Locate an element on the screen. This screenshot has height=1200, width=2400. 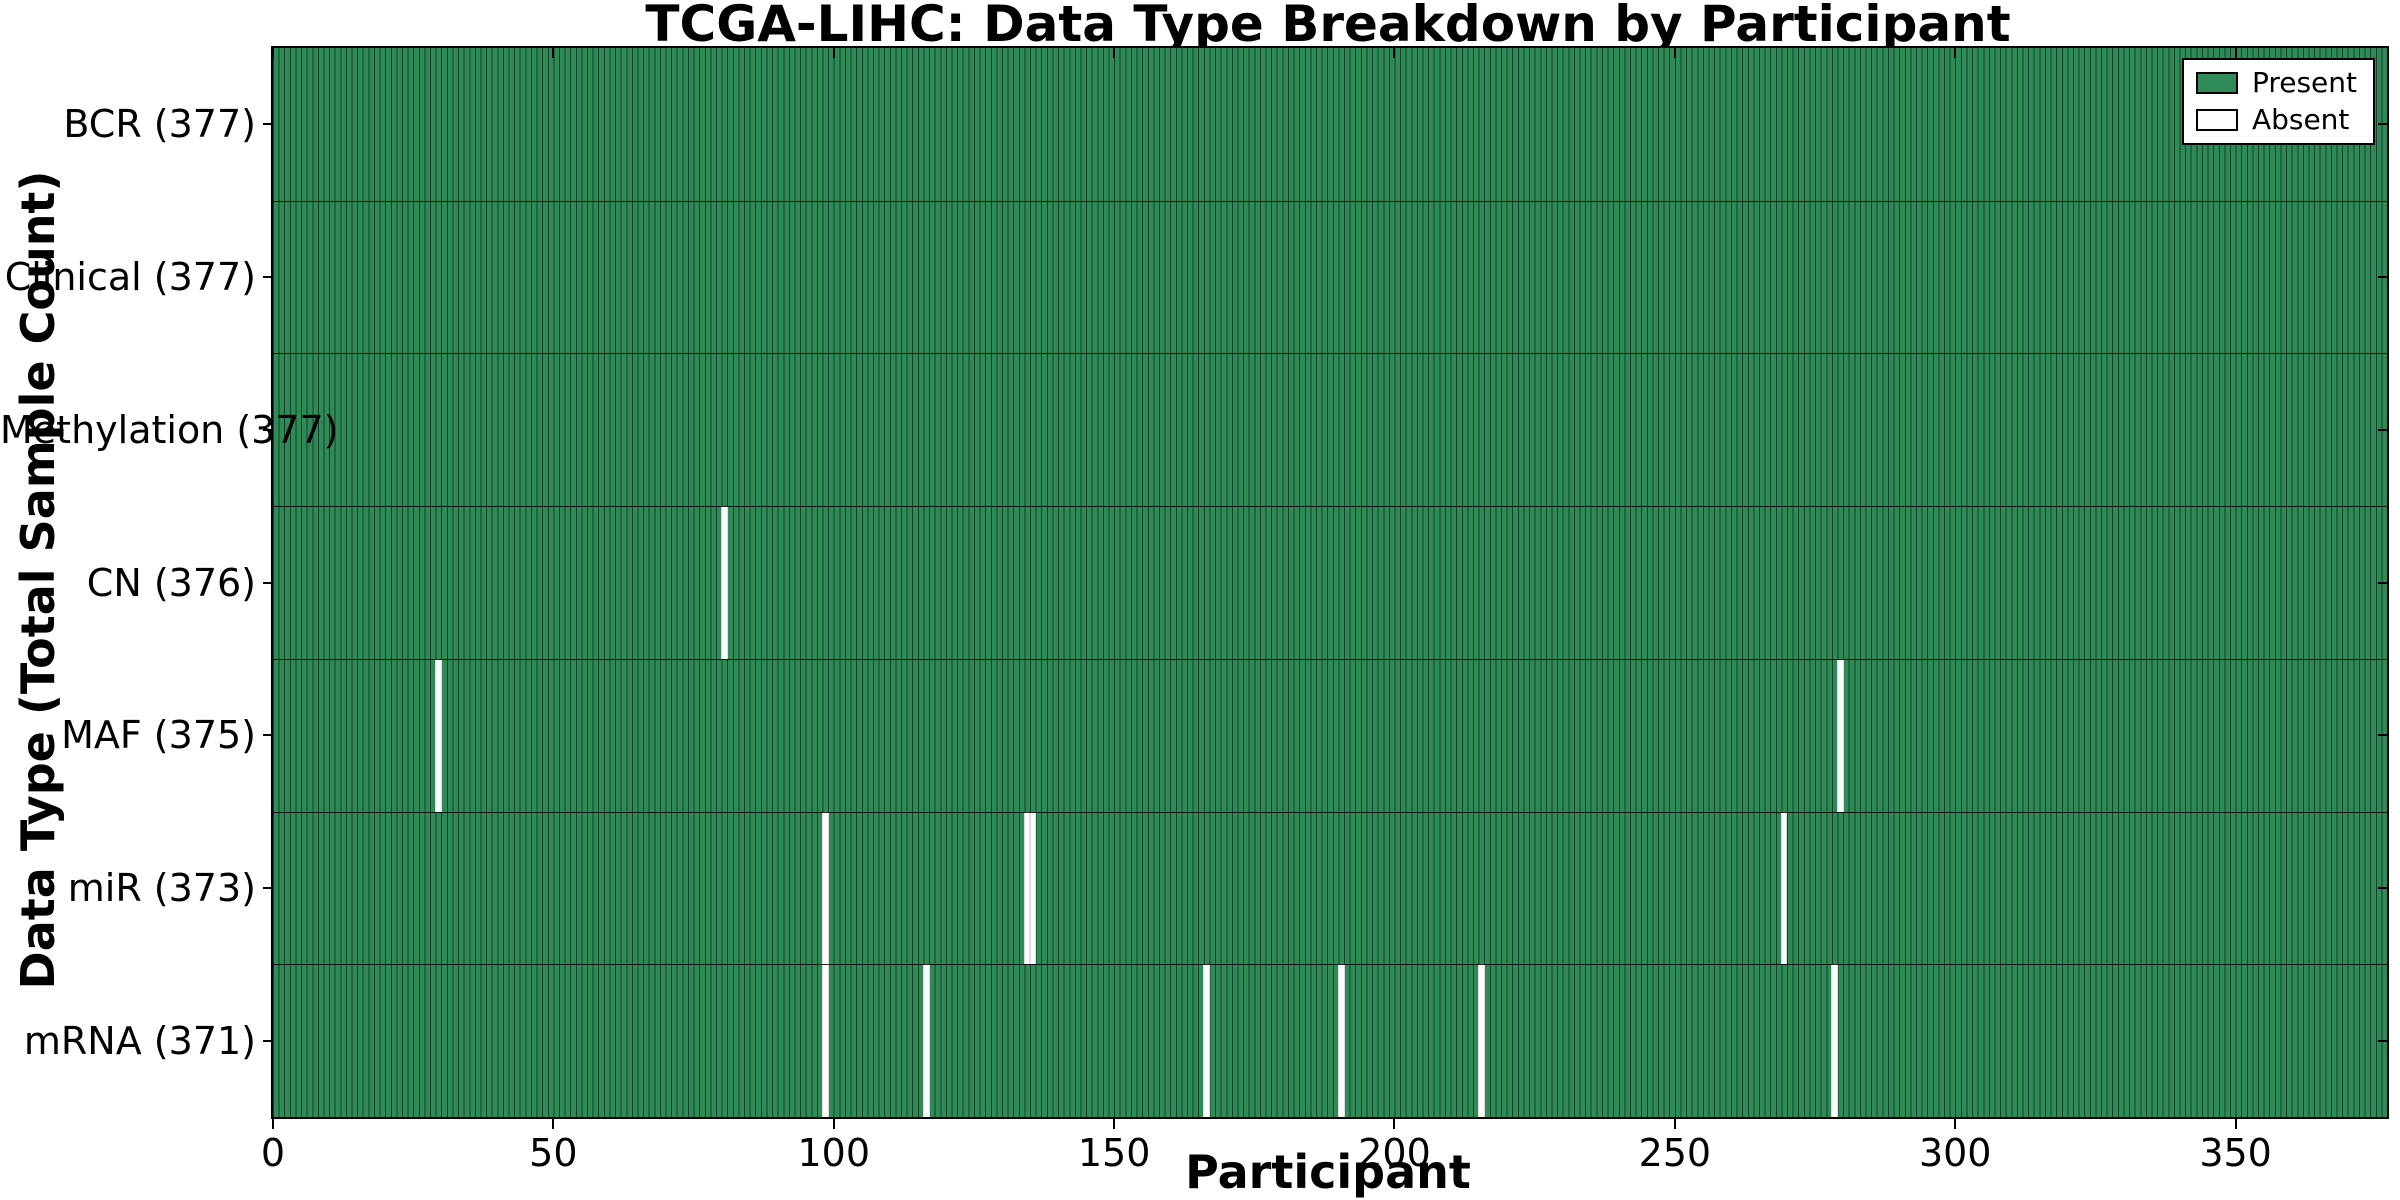
legend-item-absent: Absent is located at coordinates (2276, 119).